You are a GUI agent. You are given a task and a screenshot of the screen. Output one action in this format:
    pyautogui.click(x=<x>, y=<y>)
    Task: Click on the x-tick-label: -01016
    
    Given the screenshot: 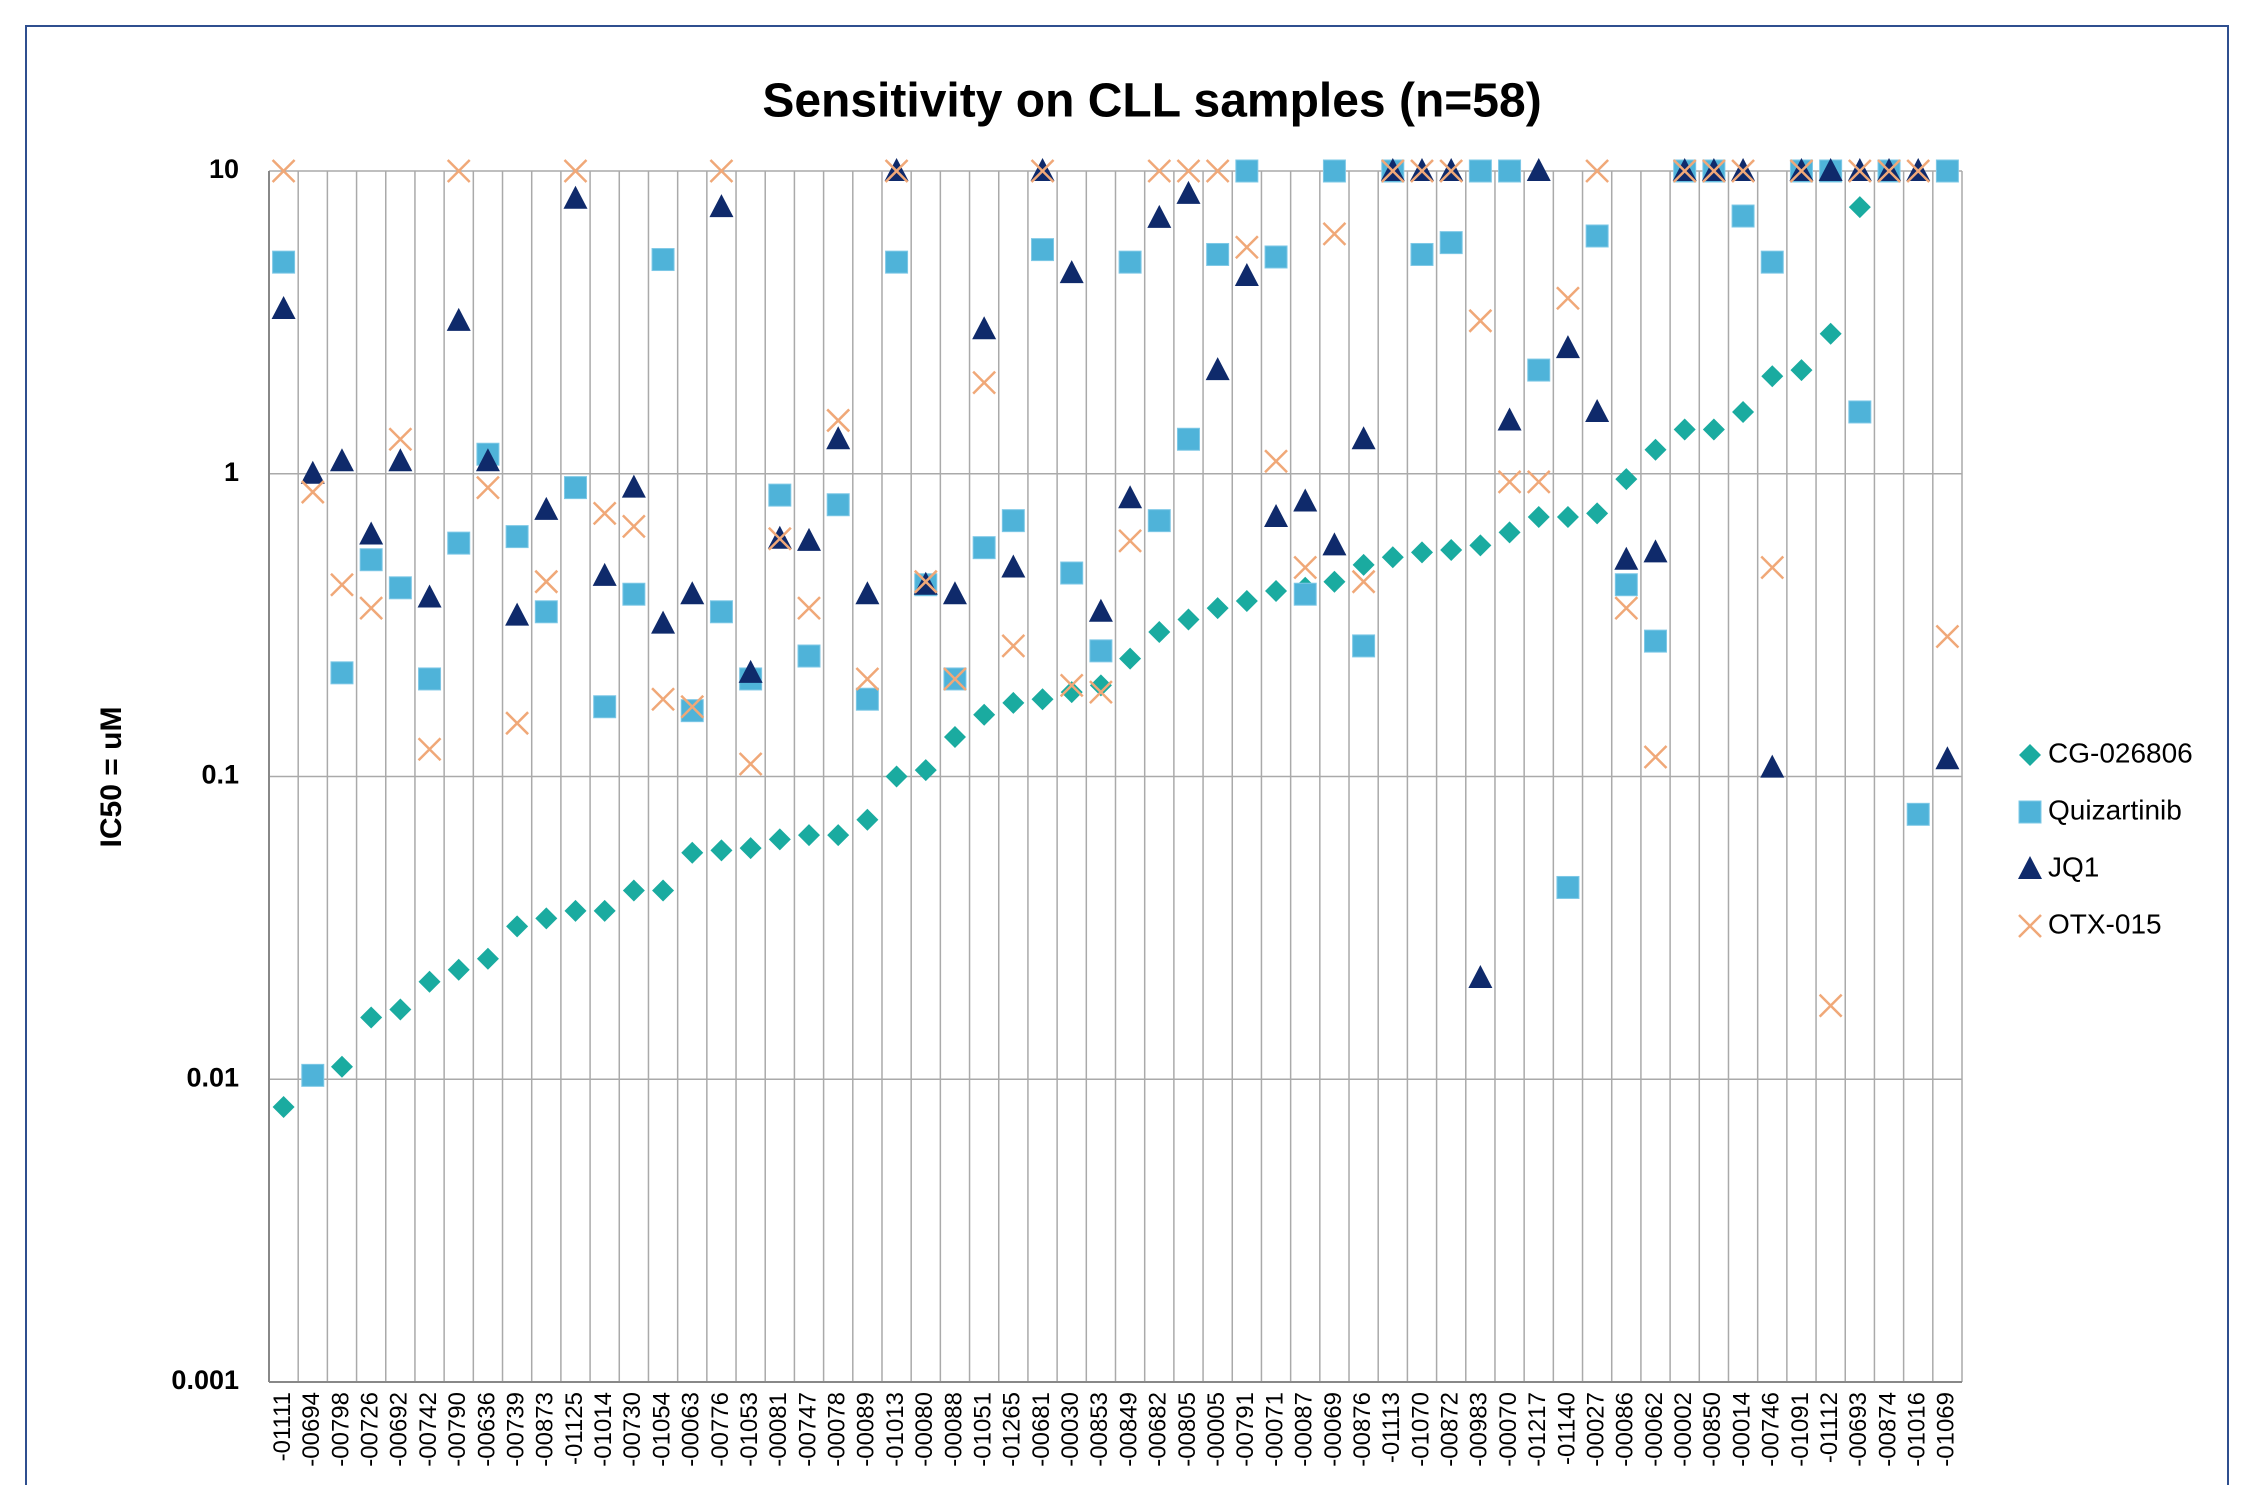 What is the action you would take?
    pyautogui.click(x=1917, y=1429)
    